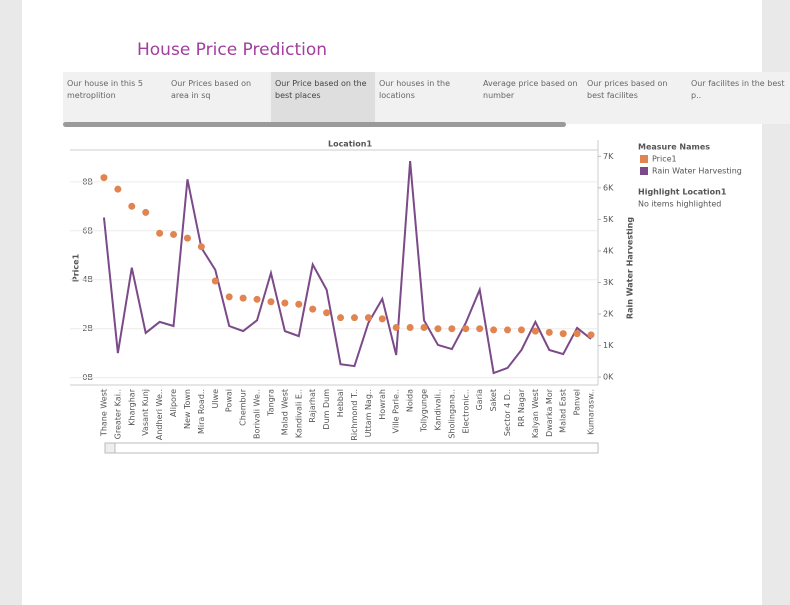 Image resolution: width=790 pixels, height=605 pixels. I want to click on y2-tick-label: 6K, so click(608, 187).